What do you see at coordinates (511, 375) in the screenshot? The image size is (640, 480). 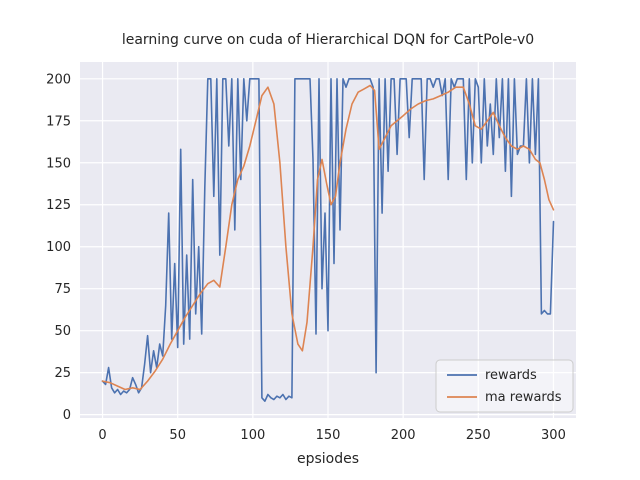 I see `legend-label-rewards: rewards` at bounding box center [511, 375].